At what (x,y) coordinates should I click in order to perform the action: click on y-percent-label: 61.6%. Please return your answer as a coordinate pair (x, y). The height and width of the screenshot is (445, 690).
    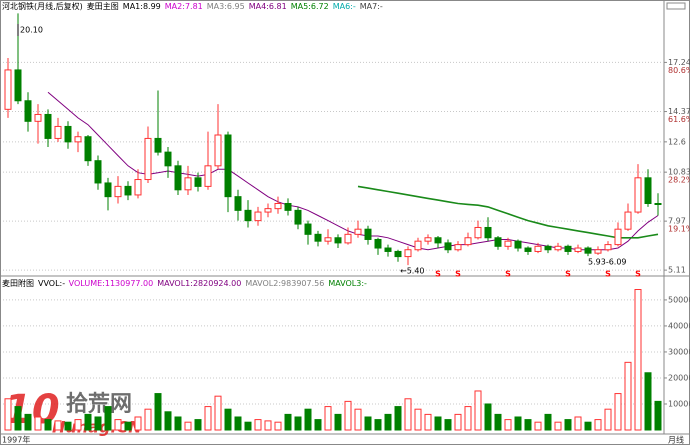
    Looking at the image, I should click on (679, 119).